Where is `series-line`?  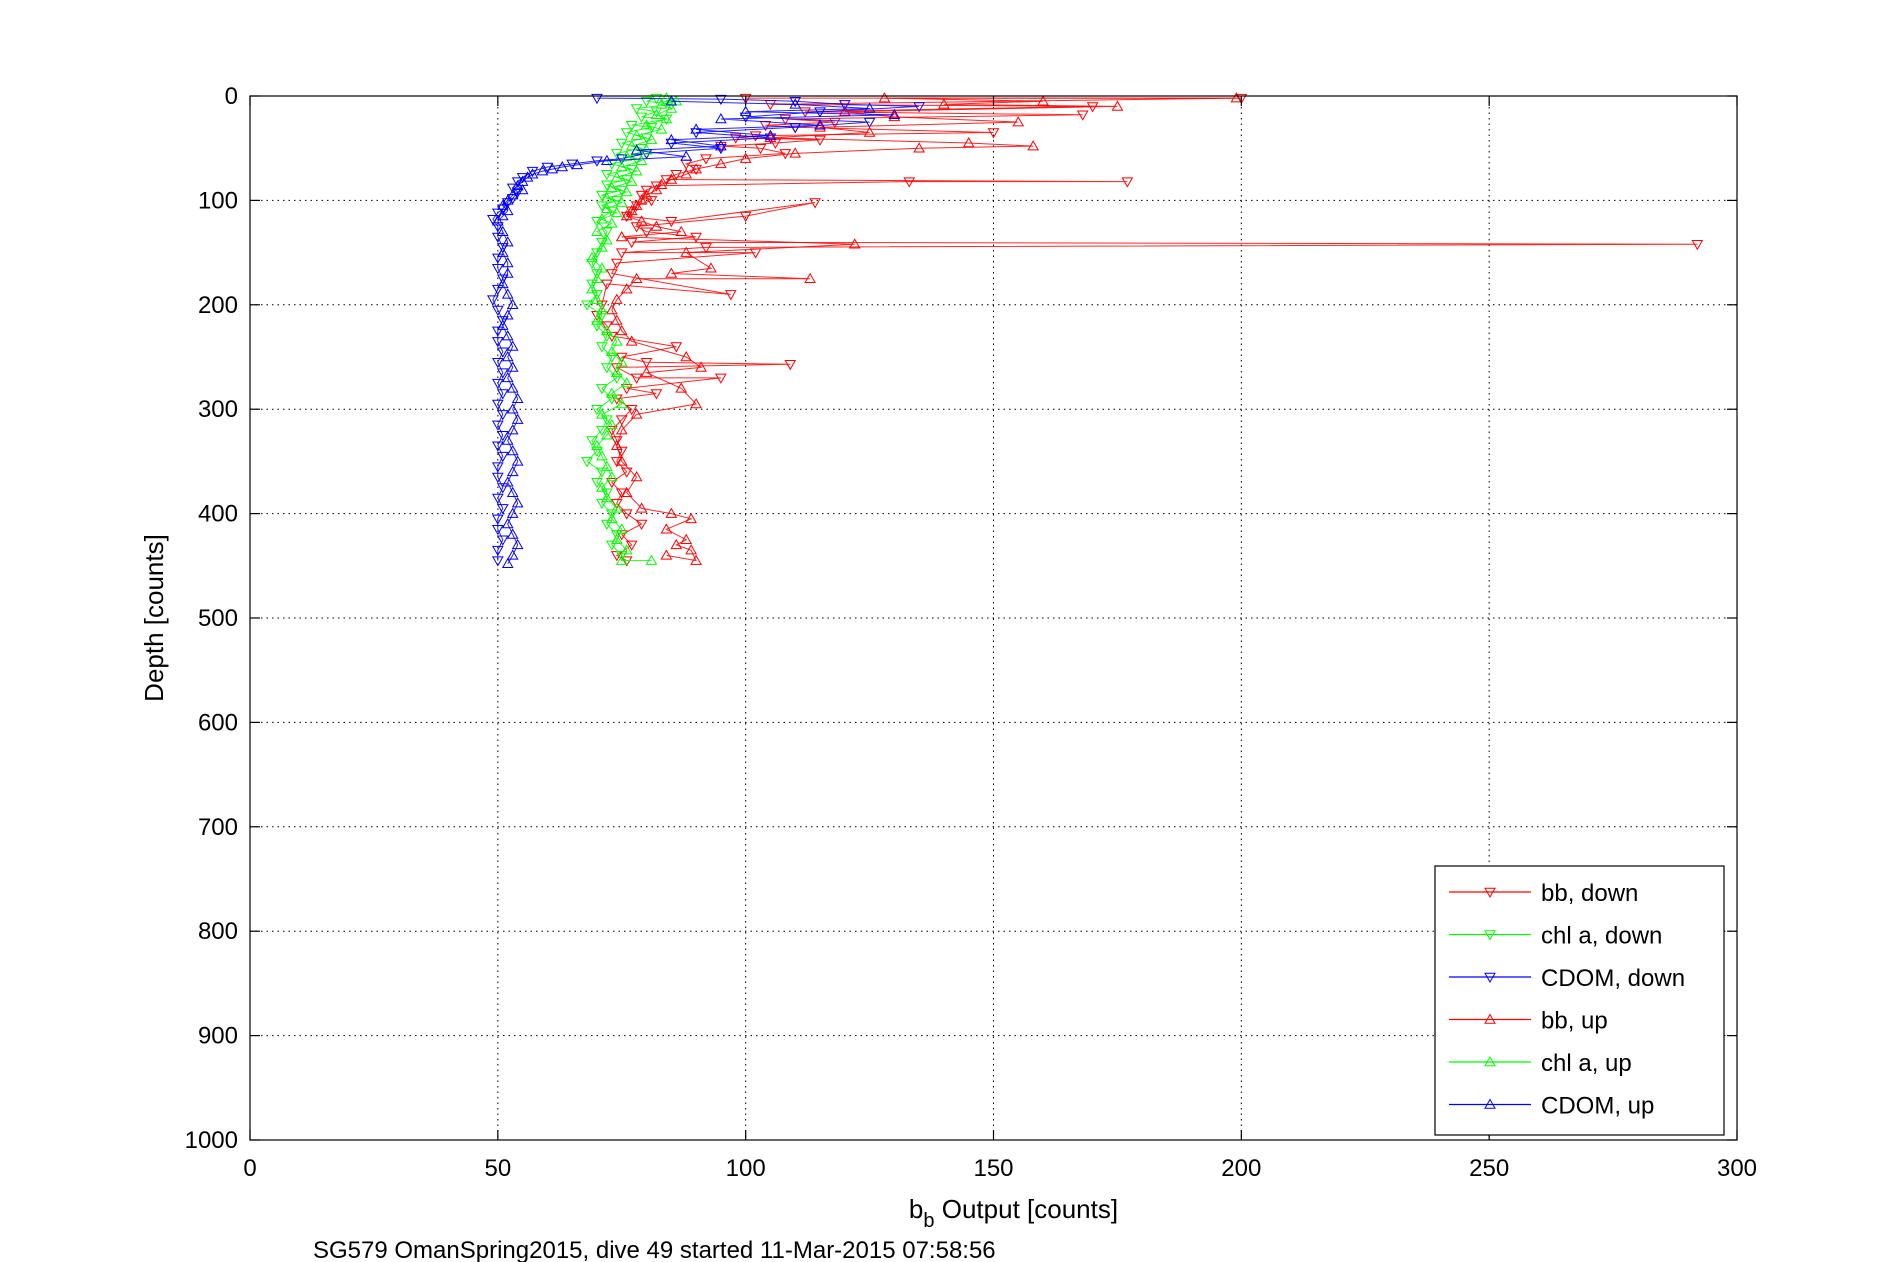 series-line is located at coordinates (696, 332).